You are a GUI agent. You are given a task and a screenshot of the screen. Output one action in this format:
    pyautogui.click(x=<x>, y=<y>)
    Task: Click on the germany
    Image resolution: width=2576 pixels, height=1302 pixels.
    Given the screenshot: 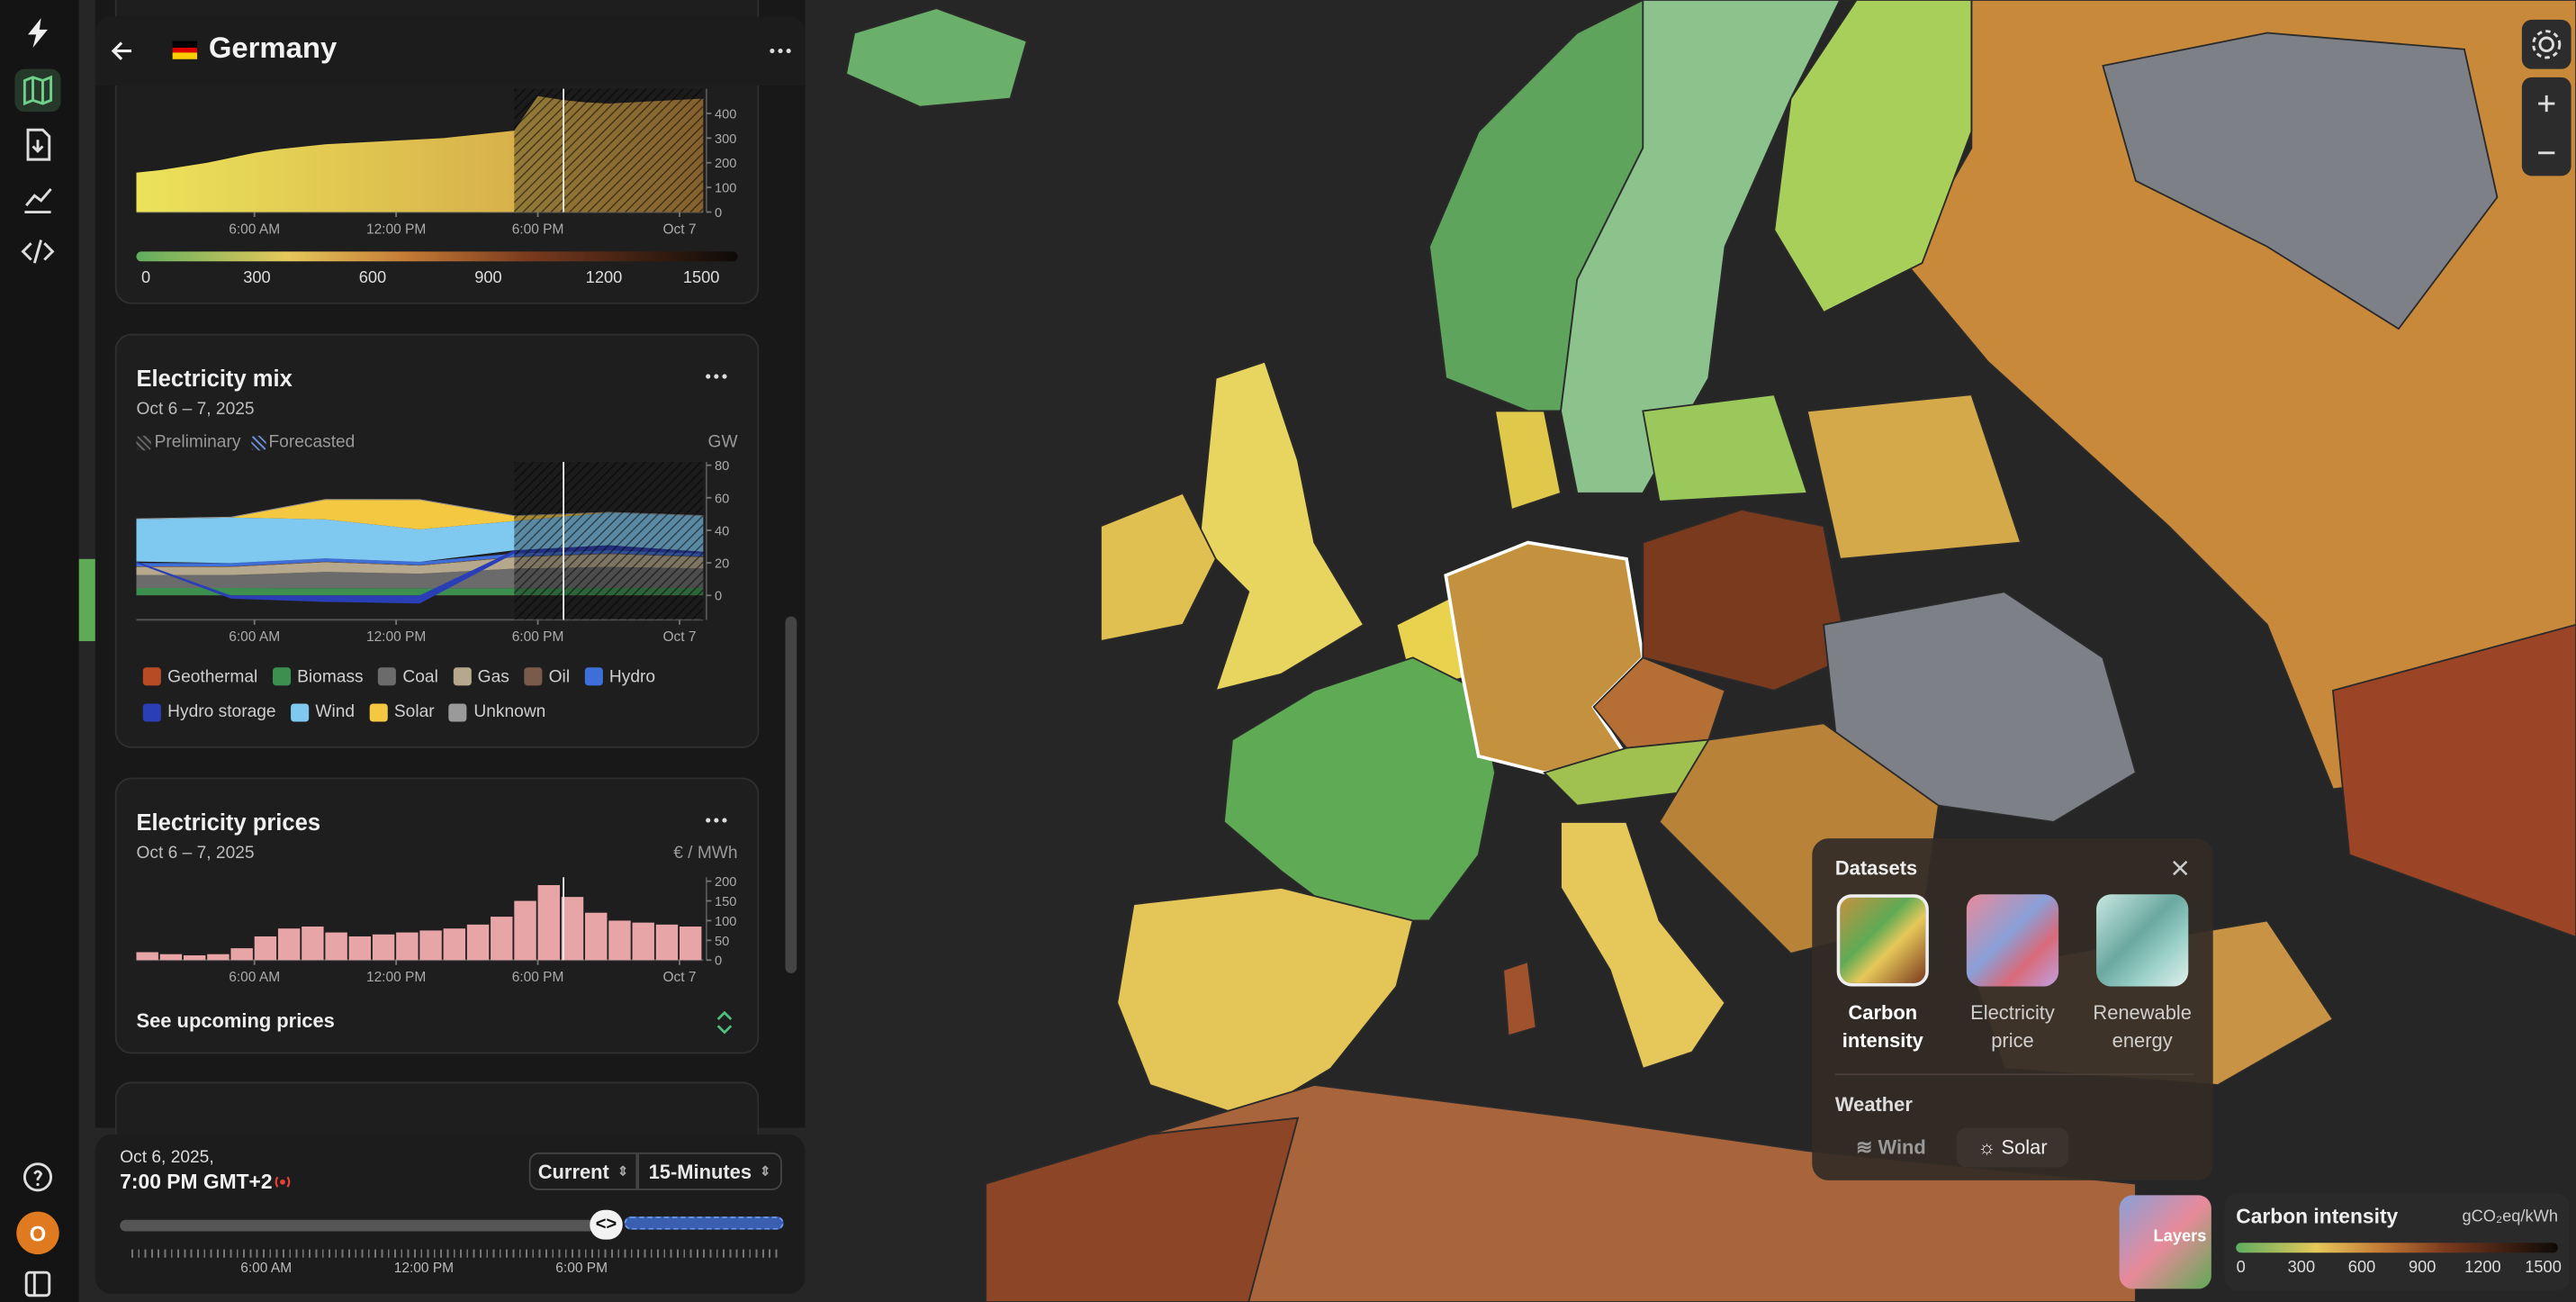 What is the action you would take?
    pyautogui.click(x=1544, y=657)
    